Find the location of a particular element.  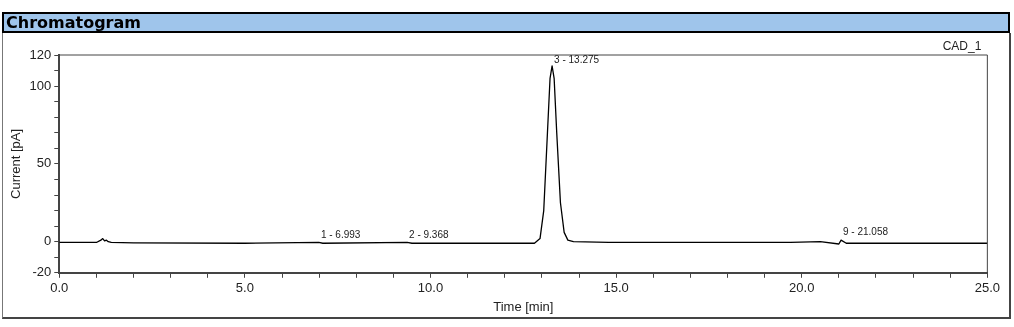

y-tick-label: 50 is located at coordinates (44, 163).